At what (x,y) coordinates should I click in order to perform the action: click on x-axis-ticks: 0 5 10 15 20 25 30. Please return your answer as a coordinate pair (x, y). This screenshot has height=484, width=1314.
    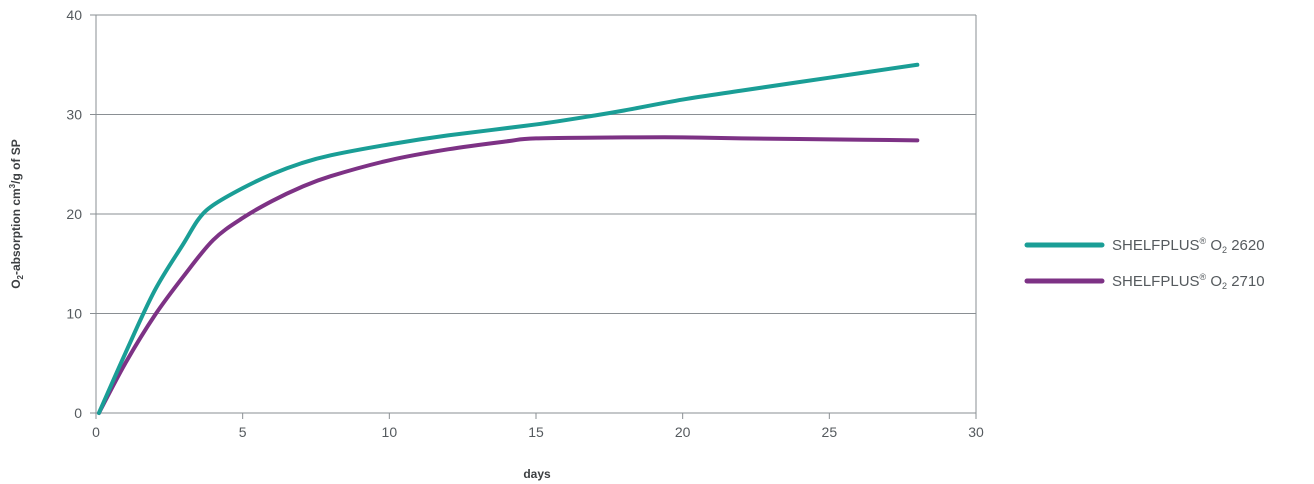
    Looking at the image, I should click on (538, 426).